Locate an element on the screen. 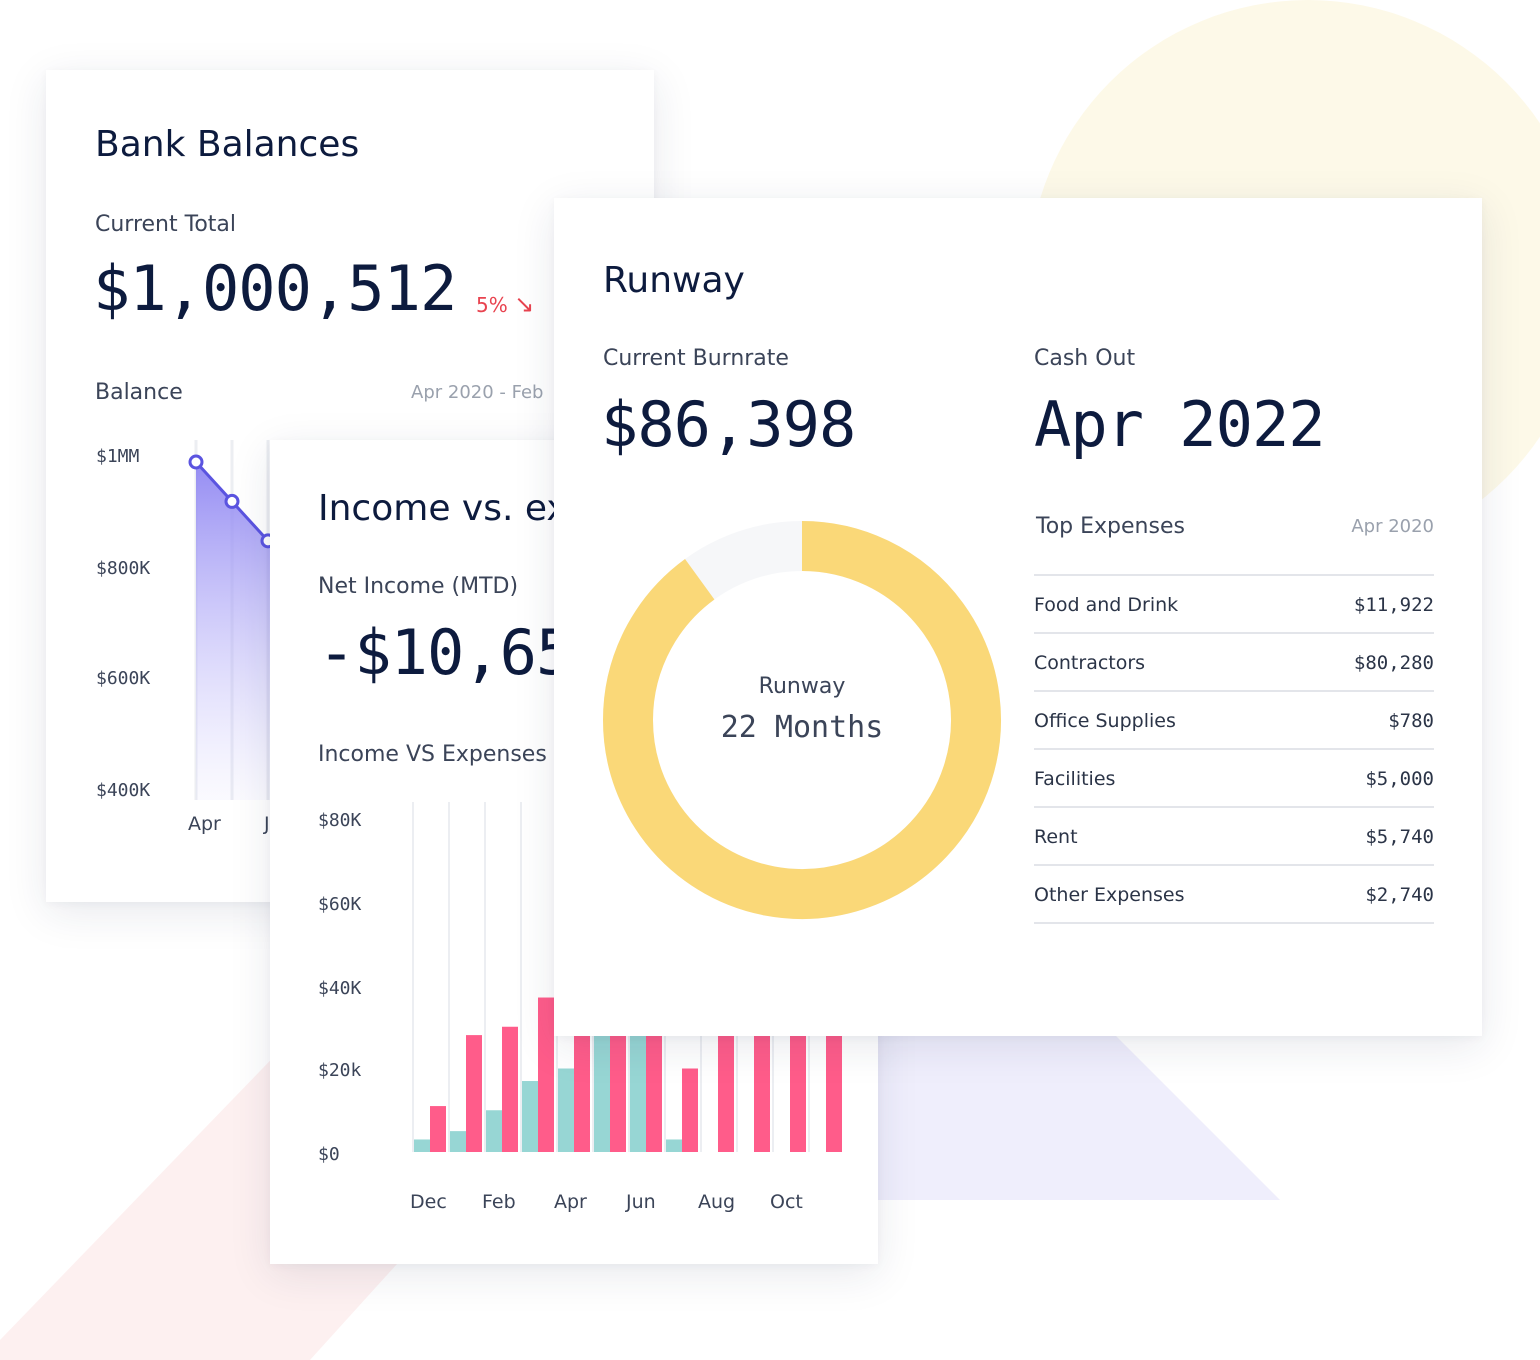 This screenshot has width=1540, height=1360. expense-name: Office Supplies is located at coordinates (1105, 721).